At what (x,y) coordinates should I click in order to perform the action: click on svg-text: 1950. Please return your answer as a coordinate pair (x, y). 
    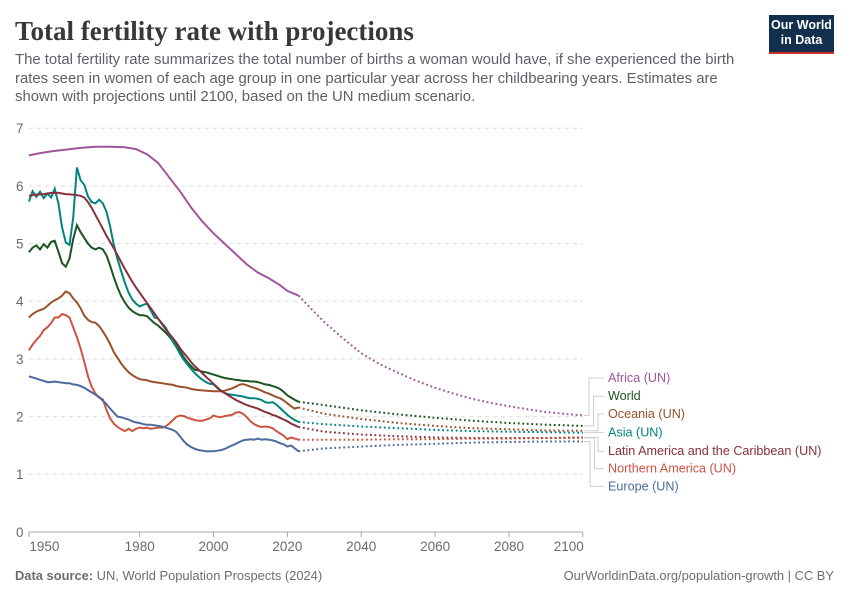
    Looking at the image, I should click on (44, 546).